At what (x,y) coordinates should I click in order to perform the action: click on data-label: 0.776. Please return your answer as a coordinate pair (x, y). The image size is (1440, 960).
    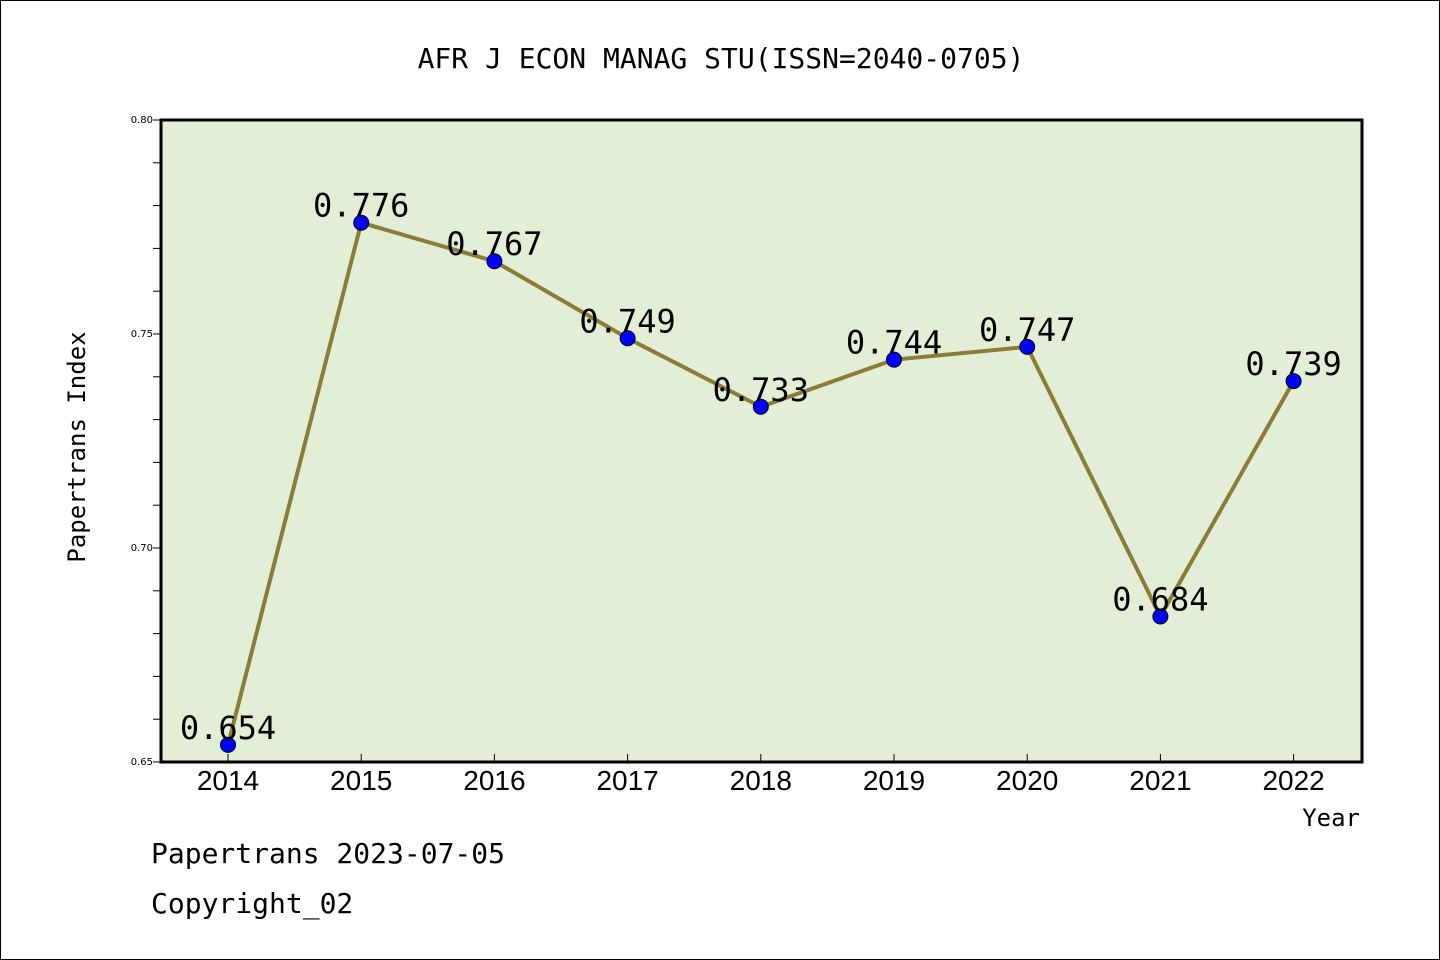
    Looking at the image, I should click on (361, 206).